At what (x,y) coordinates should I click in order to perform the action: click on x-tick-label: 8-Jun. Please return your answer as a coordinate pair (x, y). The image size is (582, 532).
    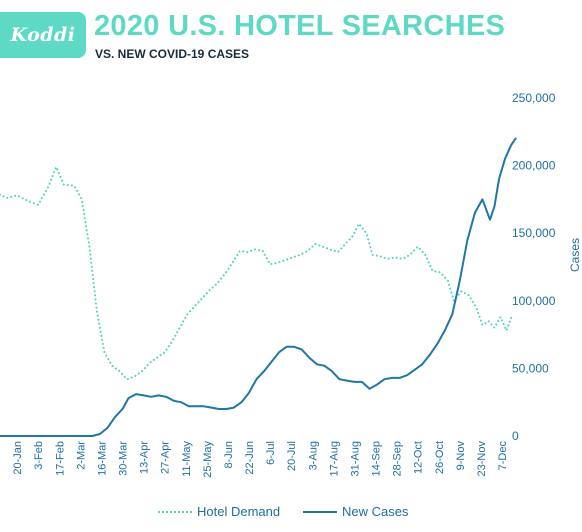
    Looking at the image, I should click on (229, 455).